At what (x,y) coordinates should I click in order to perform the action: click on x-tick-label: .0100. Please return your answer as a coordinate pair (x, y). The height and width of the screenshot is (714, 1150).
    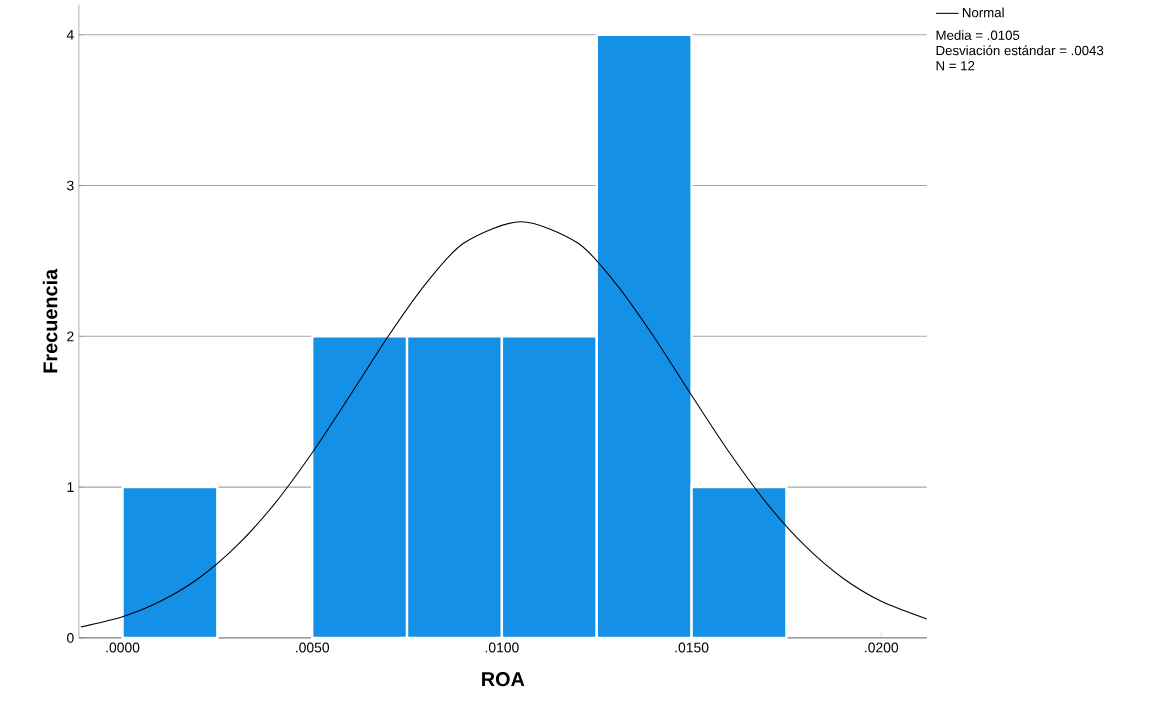
    Looking at the image, I should click on (502, 647).